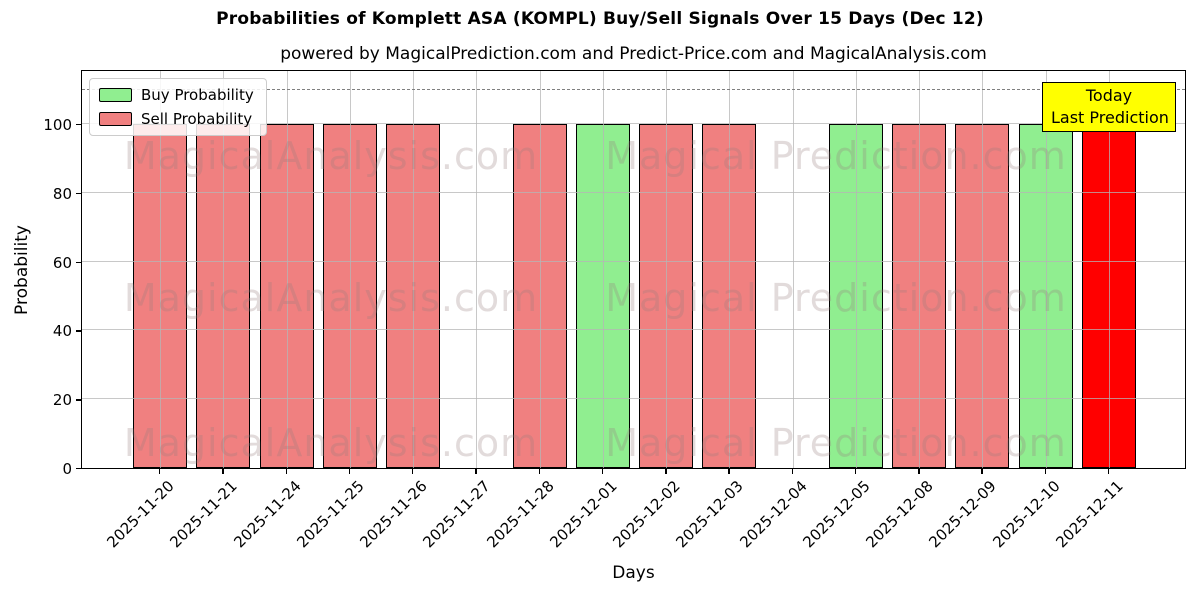 The height and width of the screenshot is (600, 1200). Describe the element at coordinates (773, 514) in the screenshot. I see `x-tick-label-2025-12-04: 2025-12-04` at that location.